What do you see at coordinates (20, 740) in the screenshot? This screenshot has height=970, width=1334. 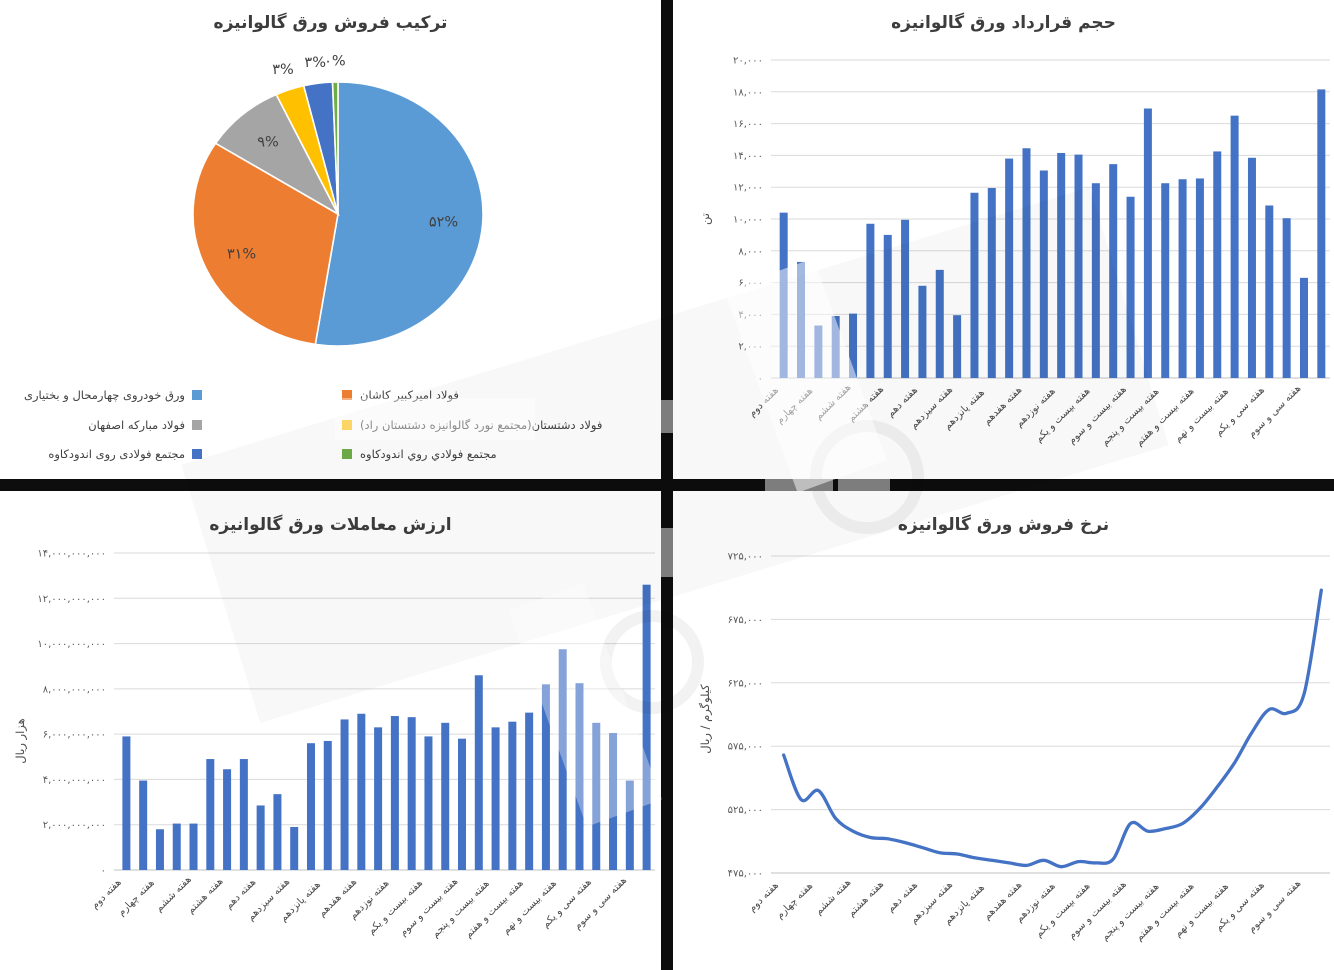 I see `y-axis-title: هزار ریال` at bounding box center [20, 740].